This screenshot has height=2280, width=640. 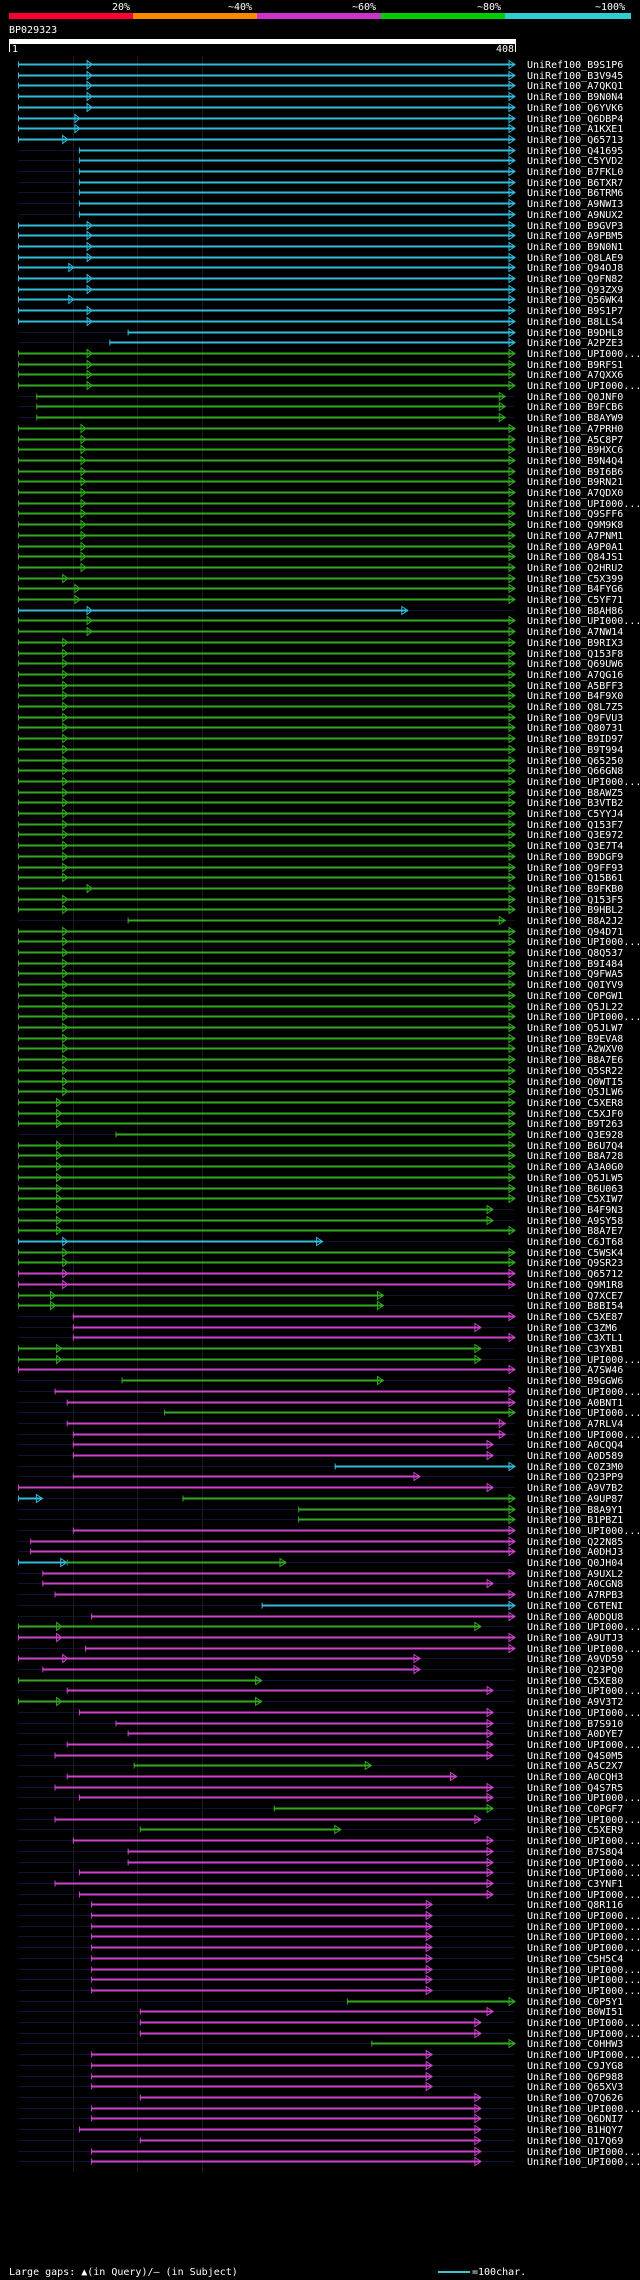 What do you see at coordinates (381, 2141) in the screenshot?
I see `hit-row: UniRef100_Q17Q69` at bounding box center [381, 2141].